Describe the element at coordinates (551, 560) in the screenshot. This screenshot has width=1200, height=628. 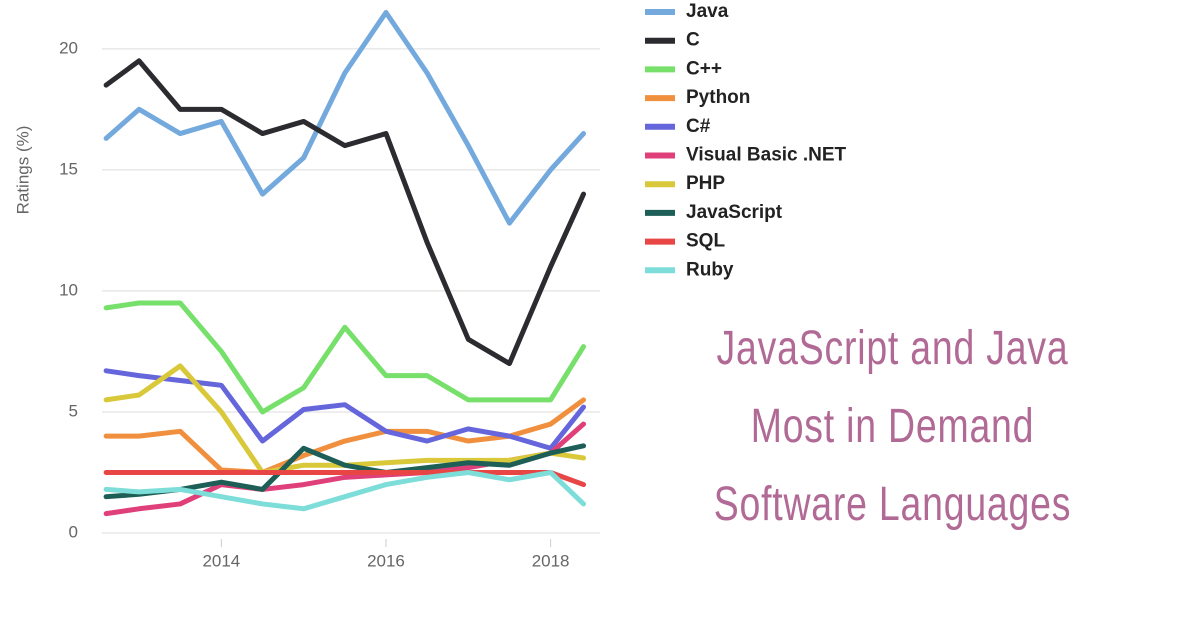
I see `x-tick-label: 2018` at that location.